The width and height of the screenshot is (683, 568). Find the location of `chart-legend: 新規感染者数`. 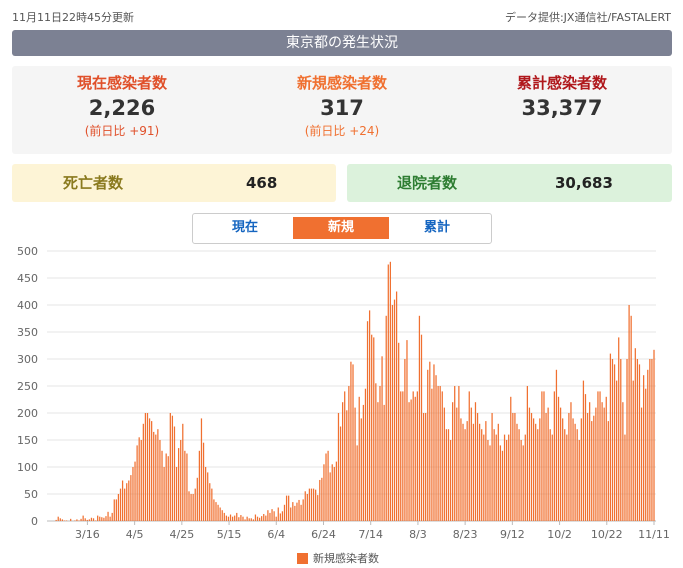

chart-legend: 新規感染者数 is located at coordinates (338, 557).